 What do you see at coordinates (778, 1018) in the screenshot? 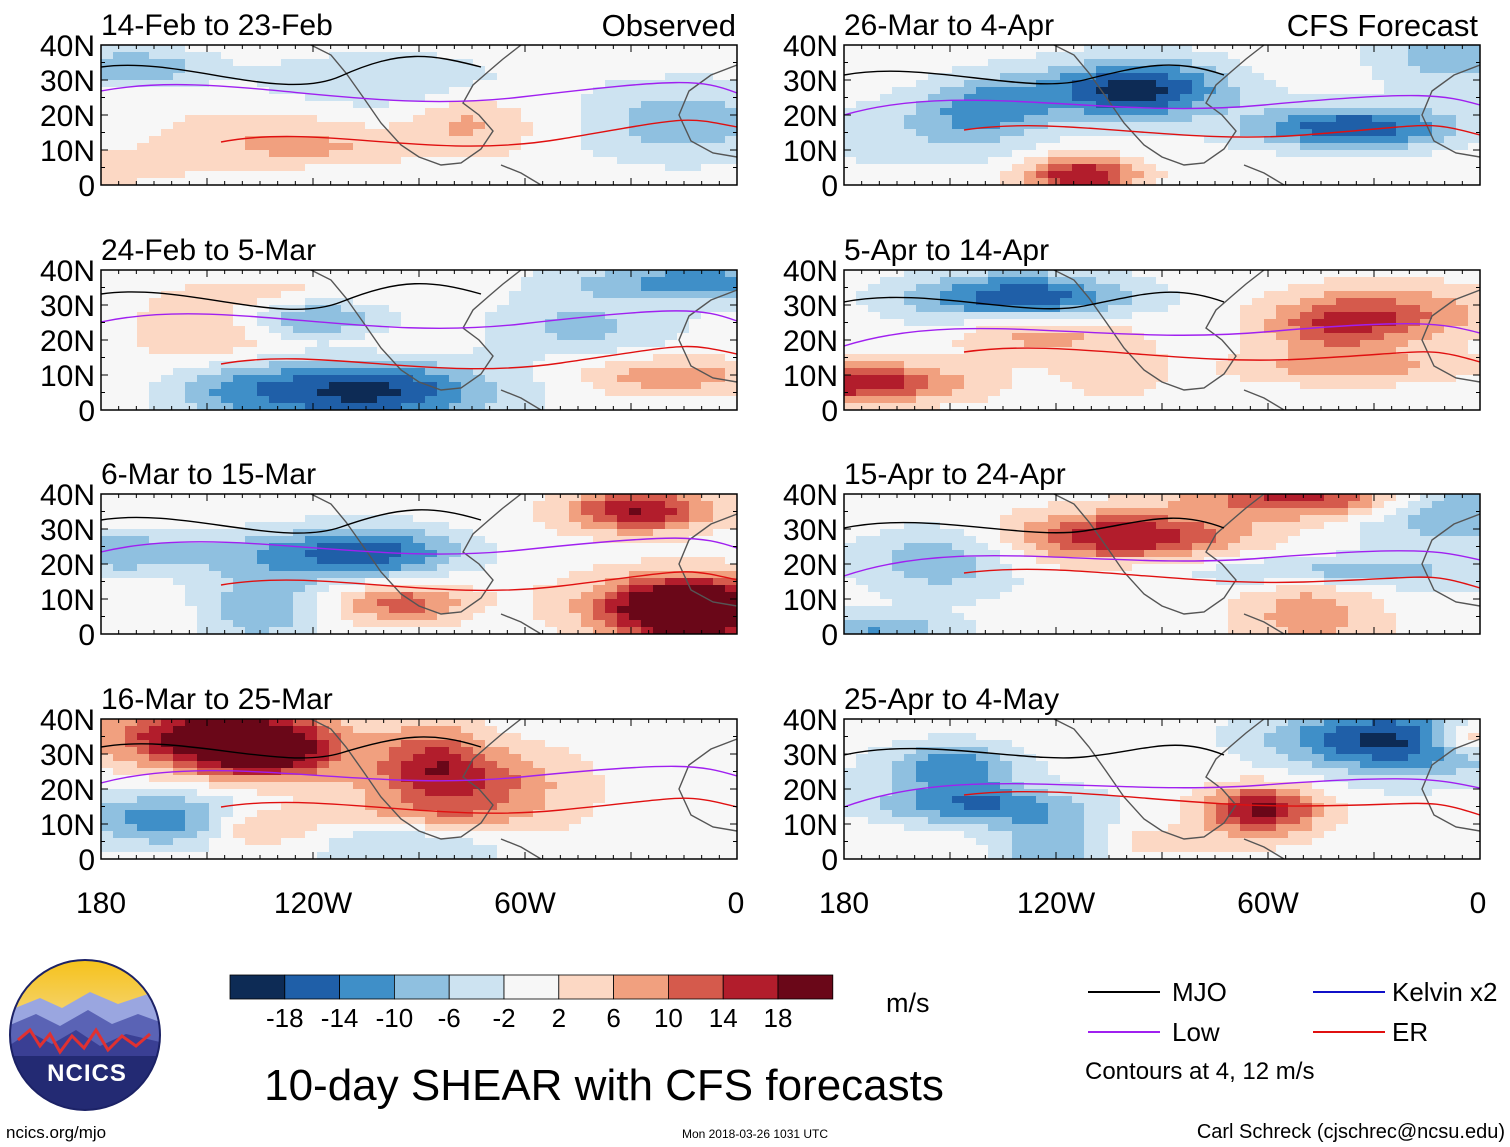
I see `colorbar-tick-label: 18` at bounding box center [778, 1018].